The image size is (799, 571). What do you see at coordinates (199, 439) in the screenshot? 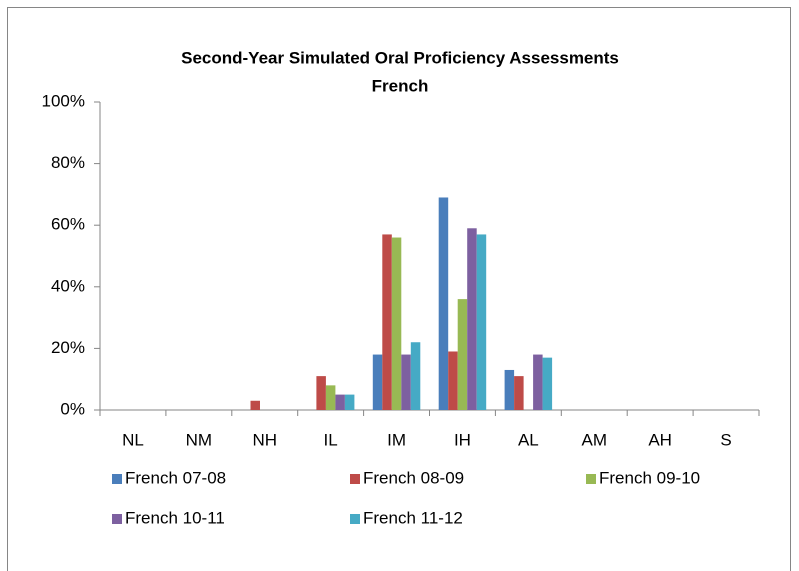
I see `x-tick-label: NM` at bounding box center [199, 439].